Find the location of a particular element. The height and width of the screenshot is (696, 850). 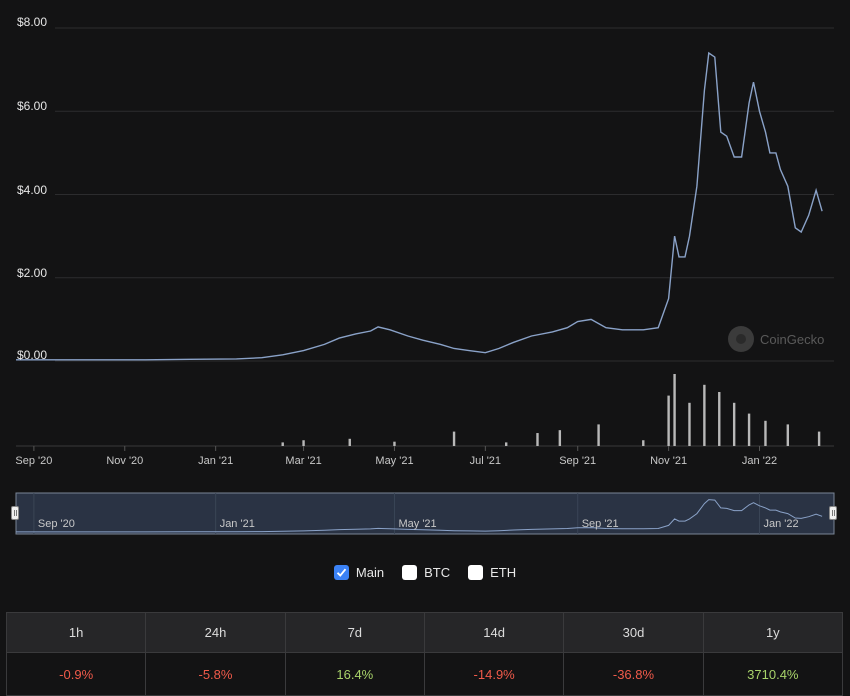

series-legend: Main BTC ETH is located at coordinates (425, 572).